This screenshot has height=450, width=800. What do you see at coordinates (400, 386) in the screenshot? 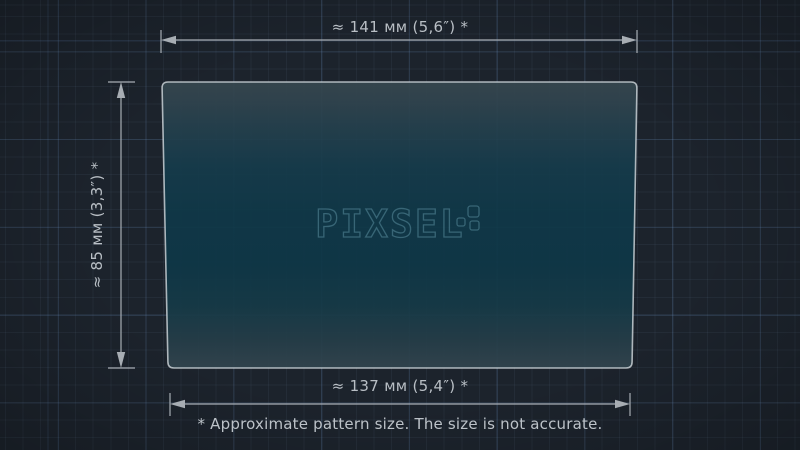
I see `bottom-dimension-label: ≈ 137 мм (5,4″) *` at bounding box center [400, 386].